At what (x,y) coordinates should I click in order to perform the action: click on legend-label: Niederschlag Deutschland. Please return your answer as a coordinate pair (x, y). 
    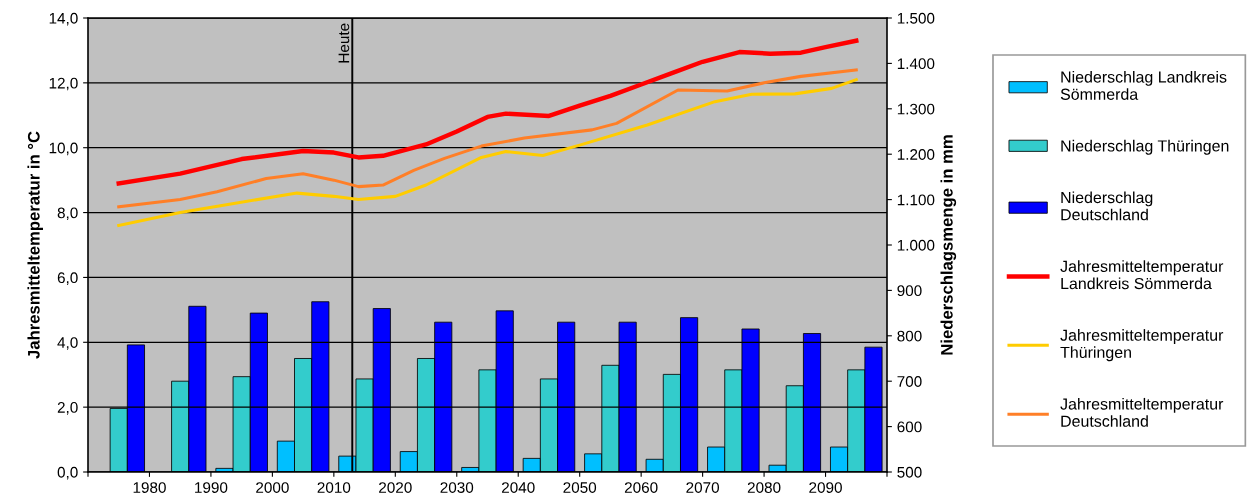
    Looking at the image, I should click on (1107, 206).